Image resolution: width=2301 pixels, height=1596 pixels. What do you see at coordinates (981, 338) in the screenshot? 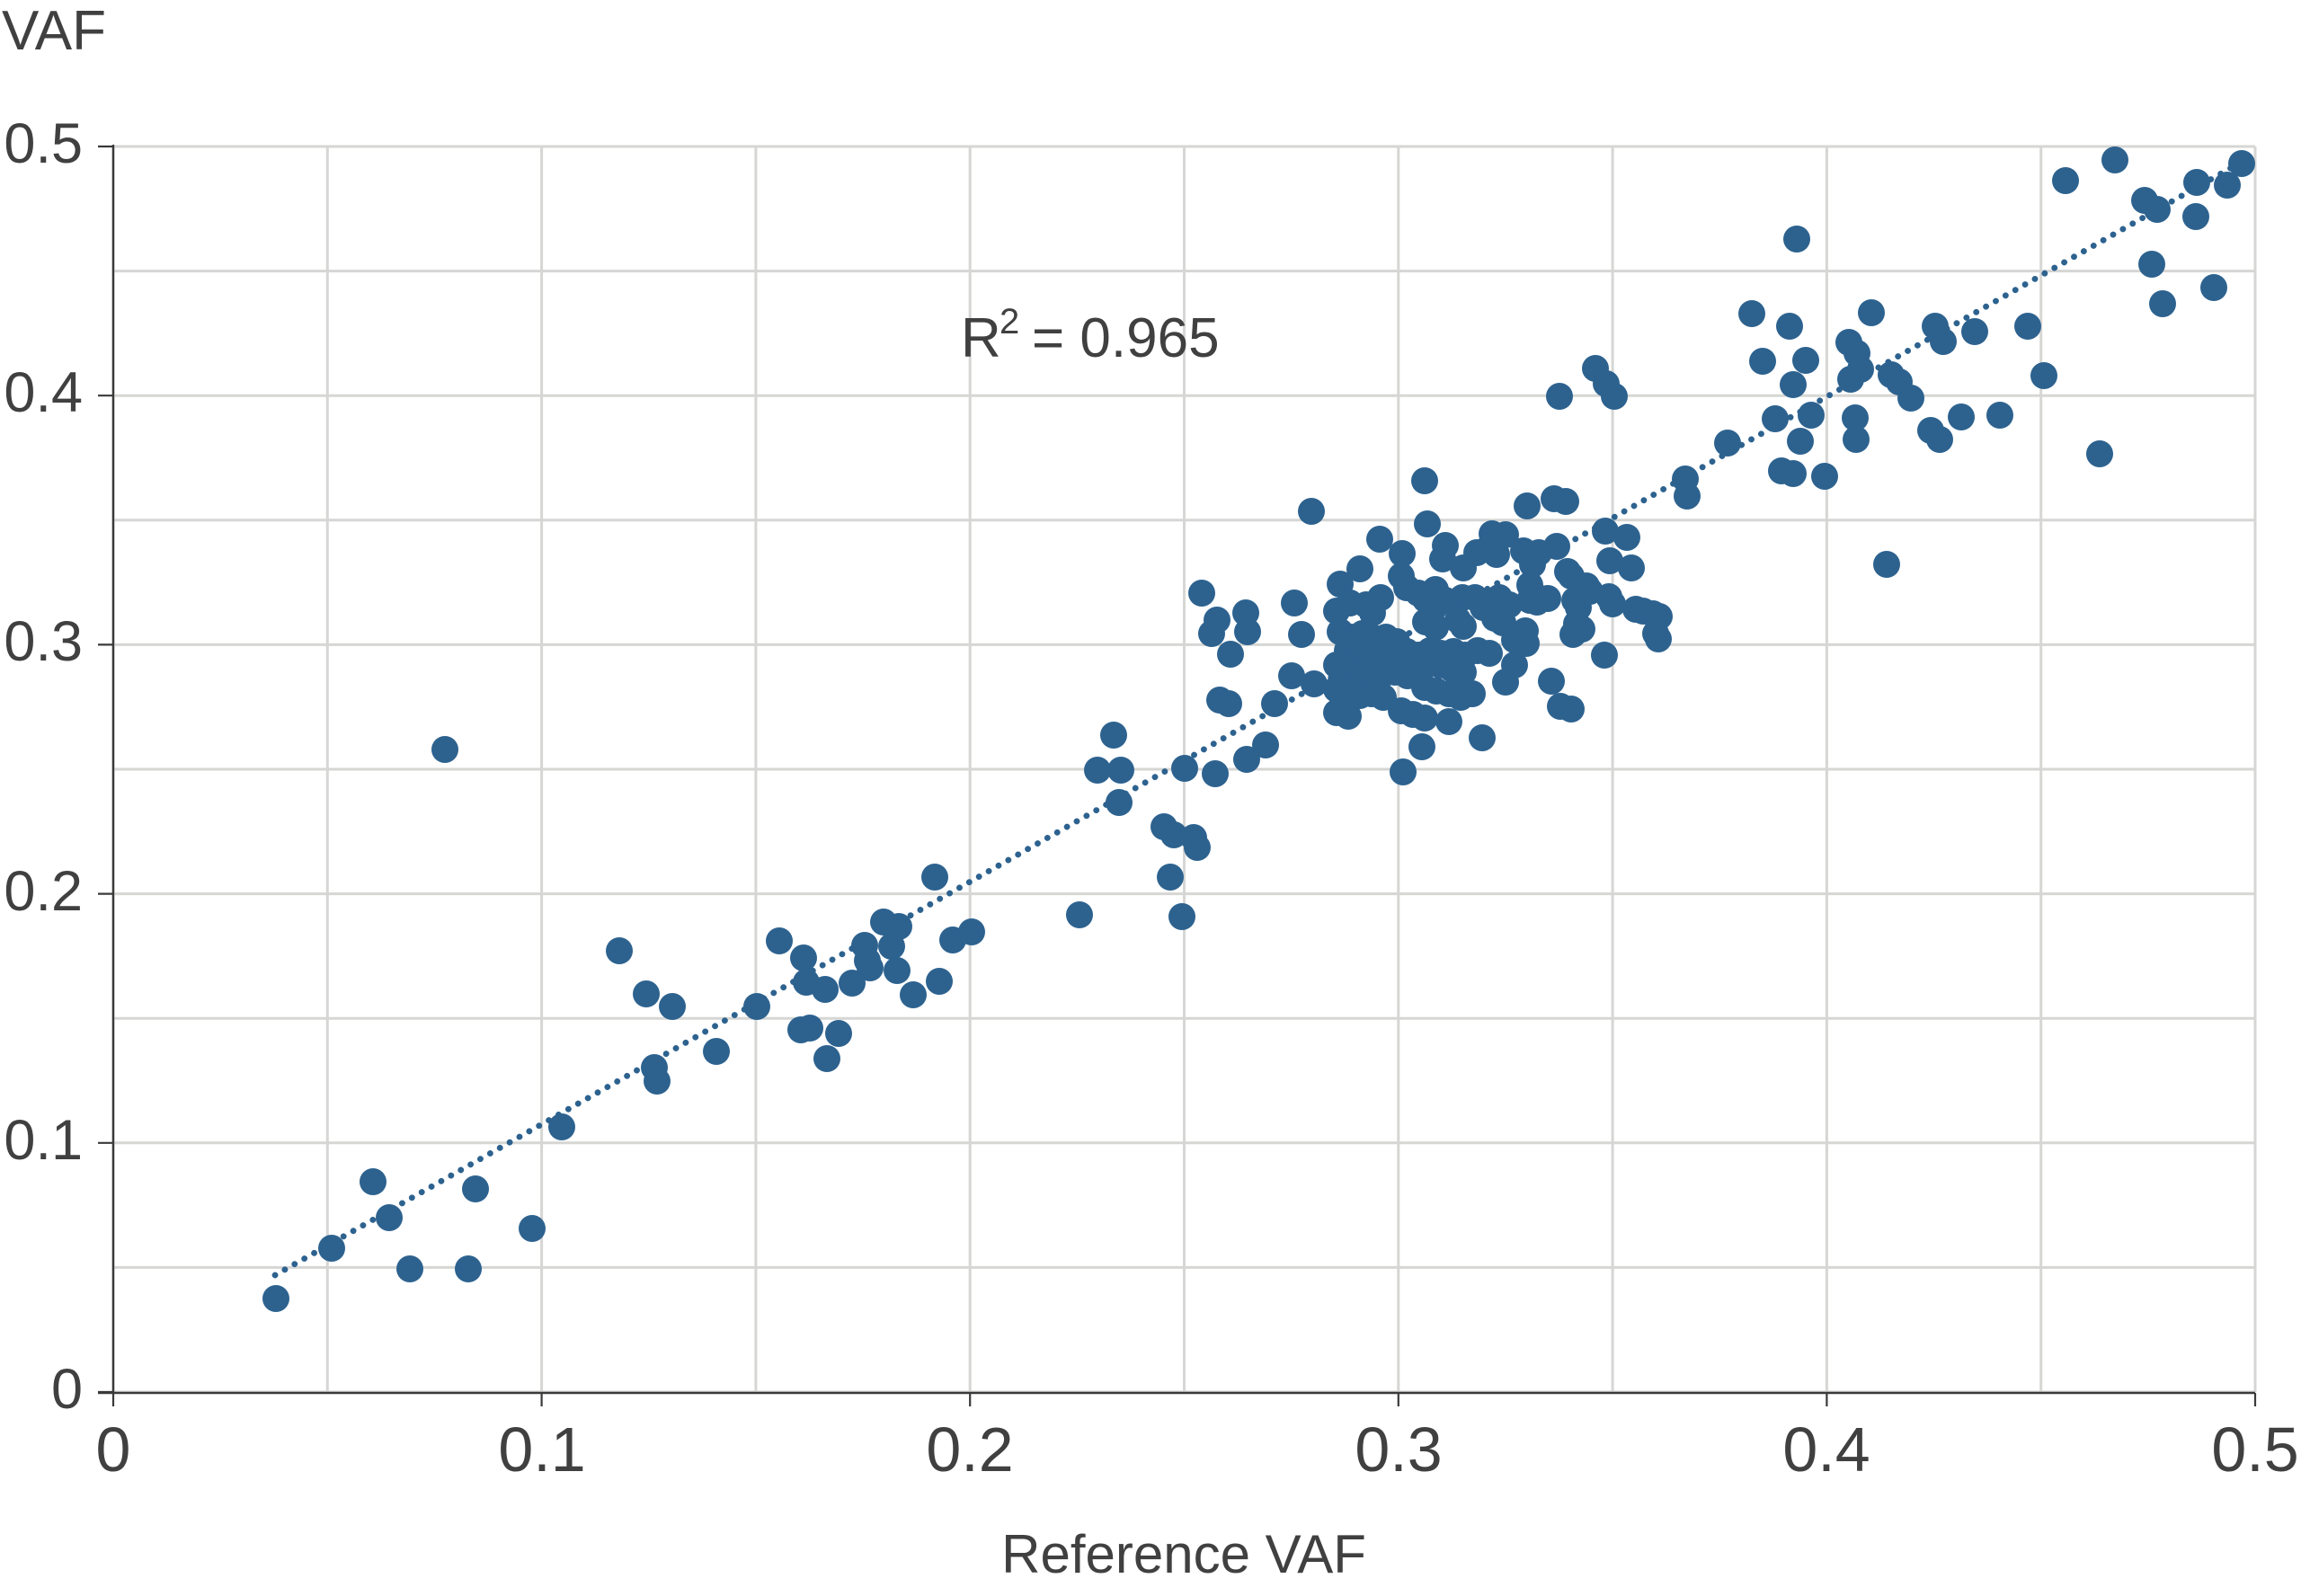
I see `svg-text: R` at bounding box center [981, 338].